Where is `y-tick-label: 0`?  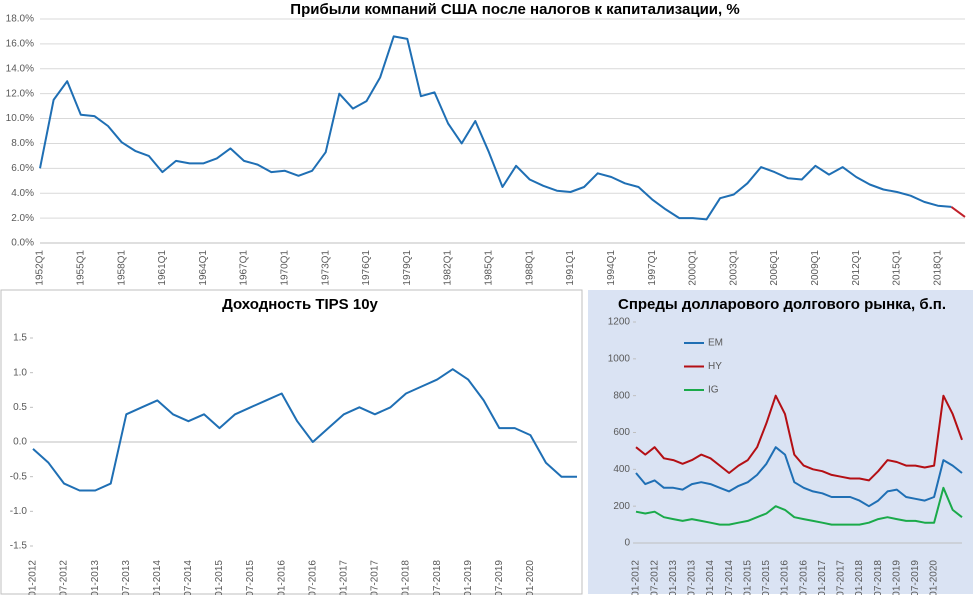
y-tick-label: 0 is located at coordinates (627, 543).